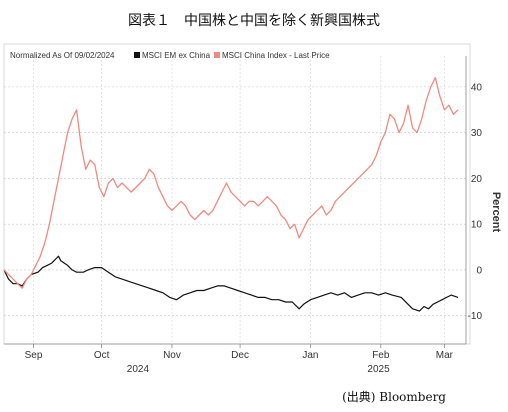  What do you see at coordinates (475, 316) in the screenshot?
I see `y-tick-label: -10` at bounding box center [475, 316].